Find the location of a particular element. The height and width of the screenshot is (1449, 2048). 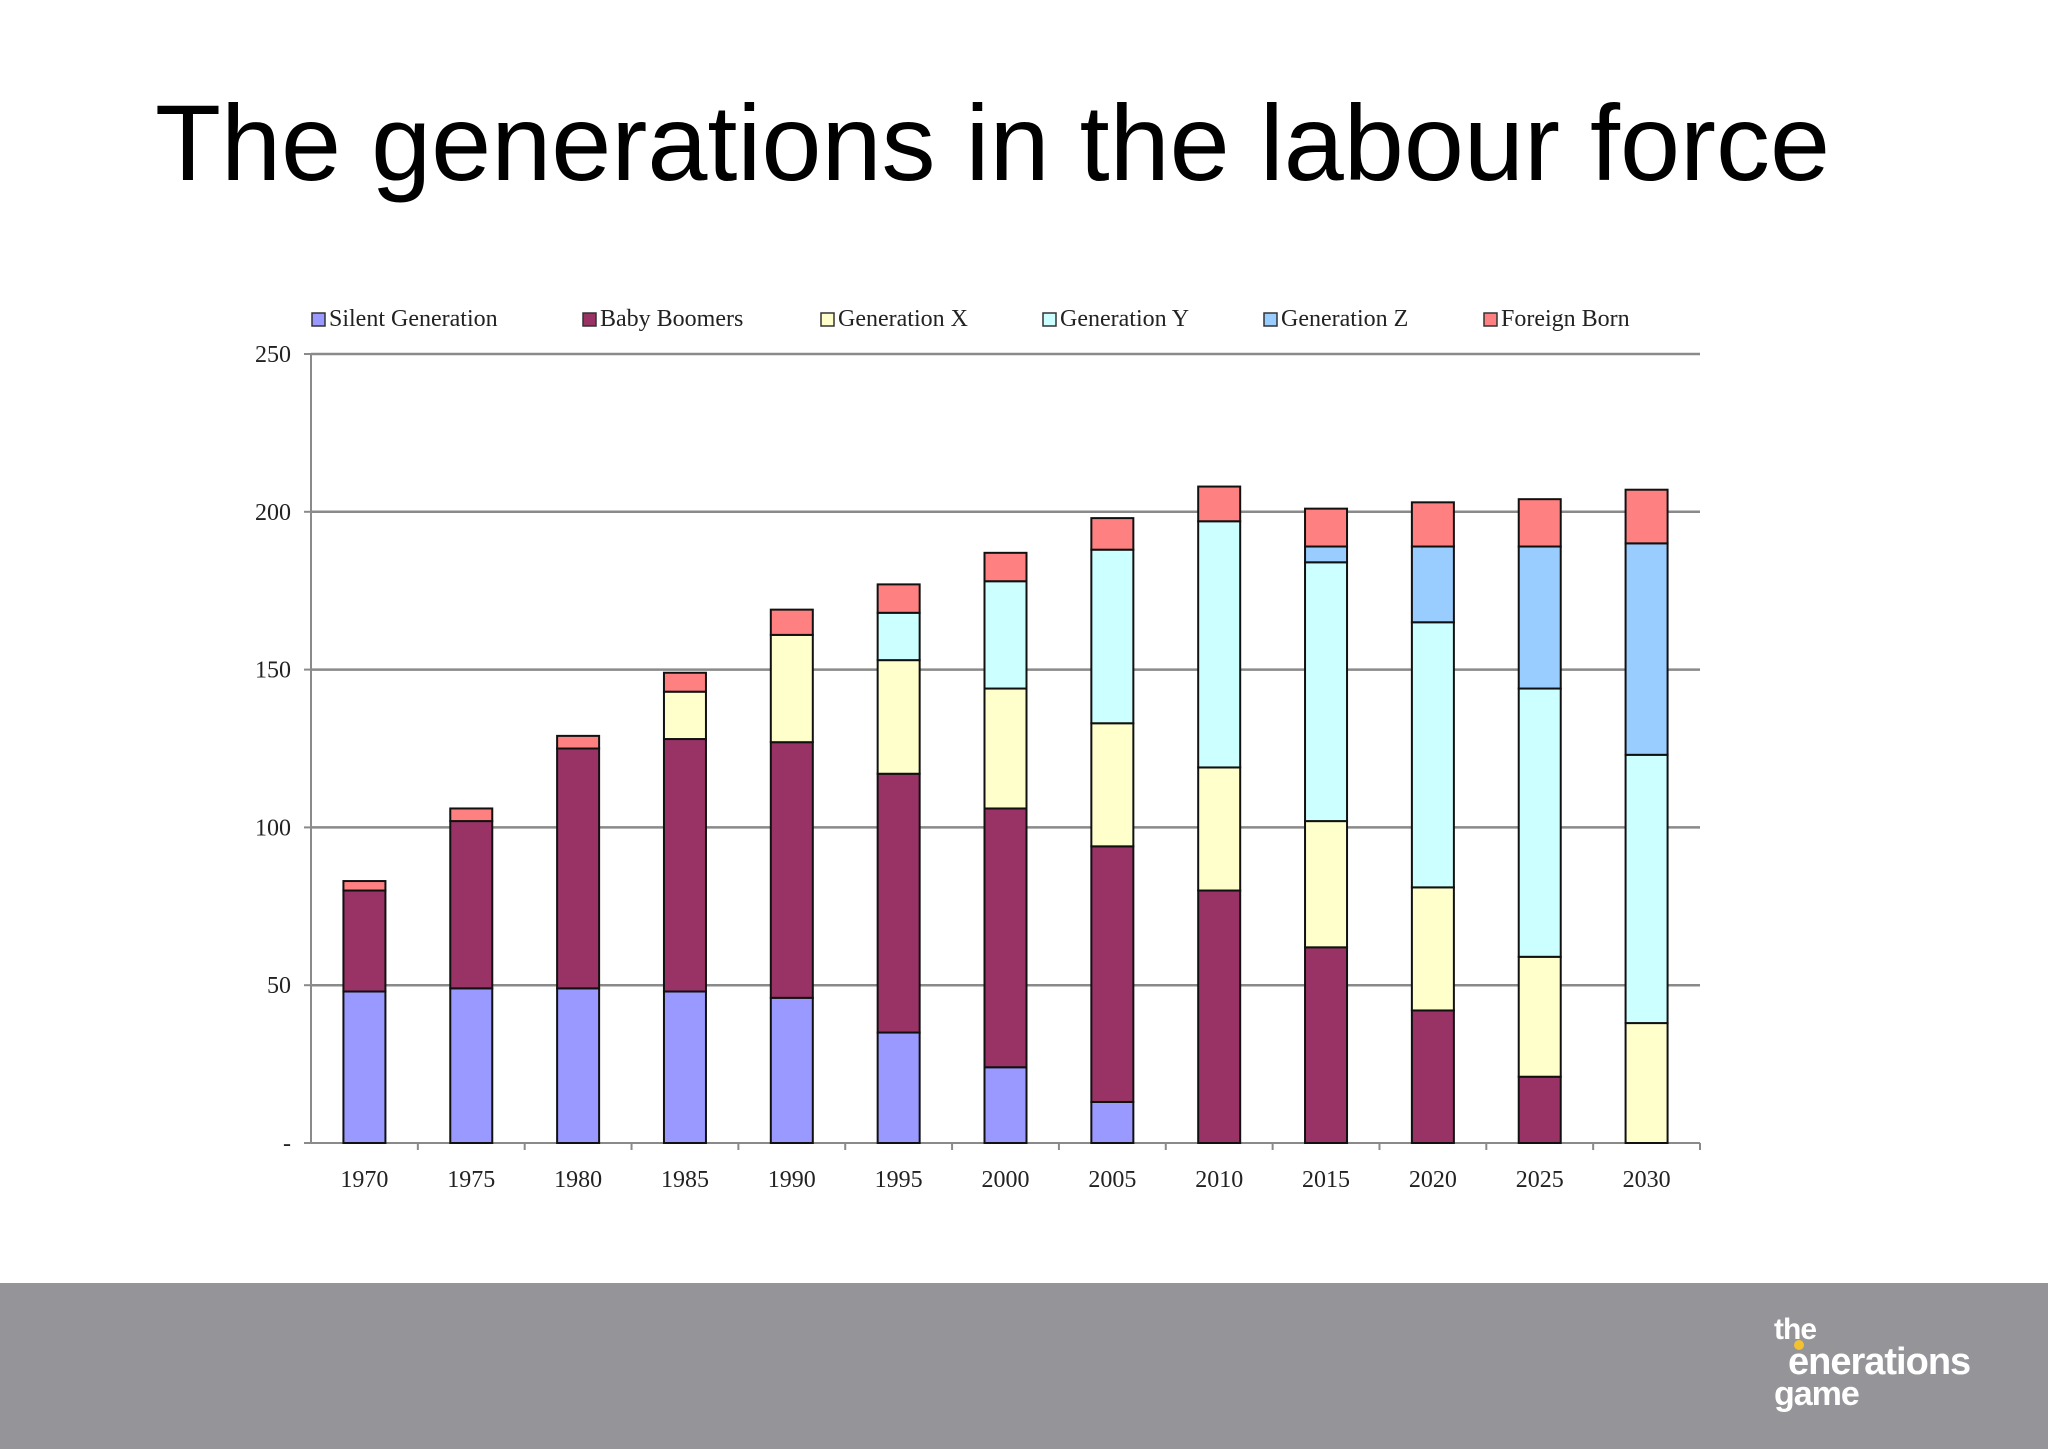

y-tick-label: - is located at coordinates (287, 1144).